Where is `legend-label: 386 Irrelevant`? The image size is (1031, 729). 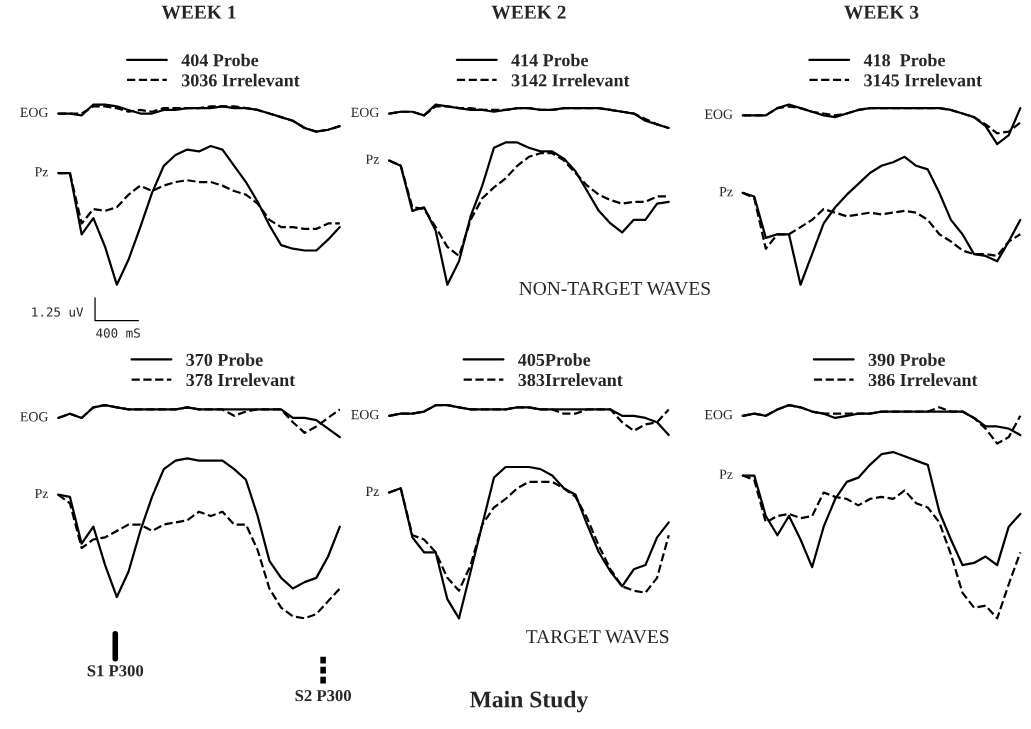
legend-label: 386 Irrelevant is located at coordinates (923, 380).